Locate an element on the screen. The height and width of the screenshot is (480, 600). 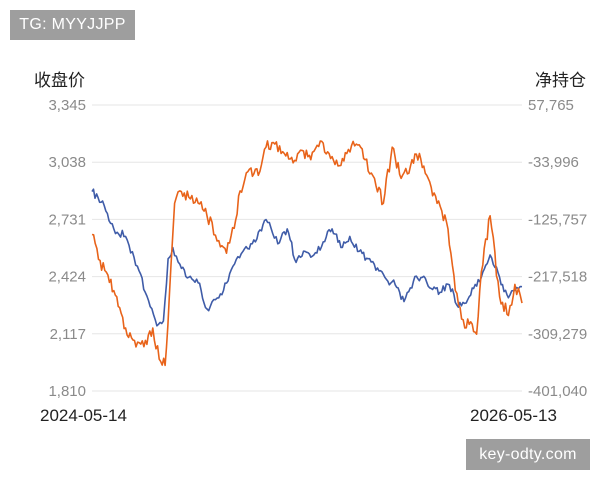
y-axis-left-ticks: 3,345 3,038 2,731 2,424 2,117 1,810 is located at coordinates (67, 248).